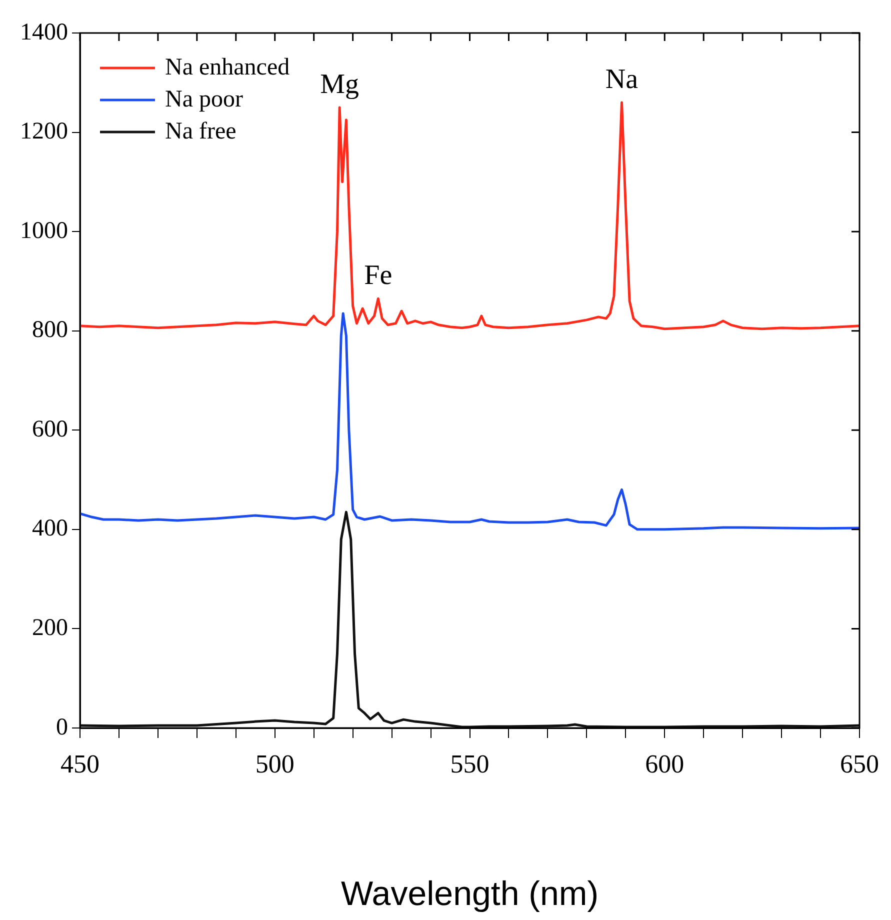 The height and width of the screenshot is (920, 891). What do you see at coordinates (664, 763) in the screenshot?
I see `x-tick-label: 600` at bounding box center [664, 763].